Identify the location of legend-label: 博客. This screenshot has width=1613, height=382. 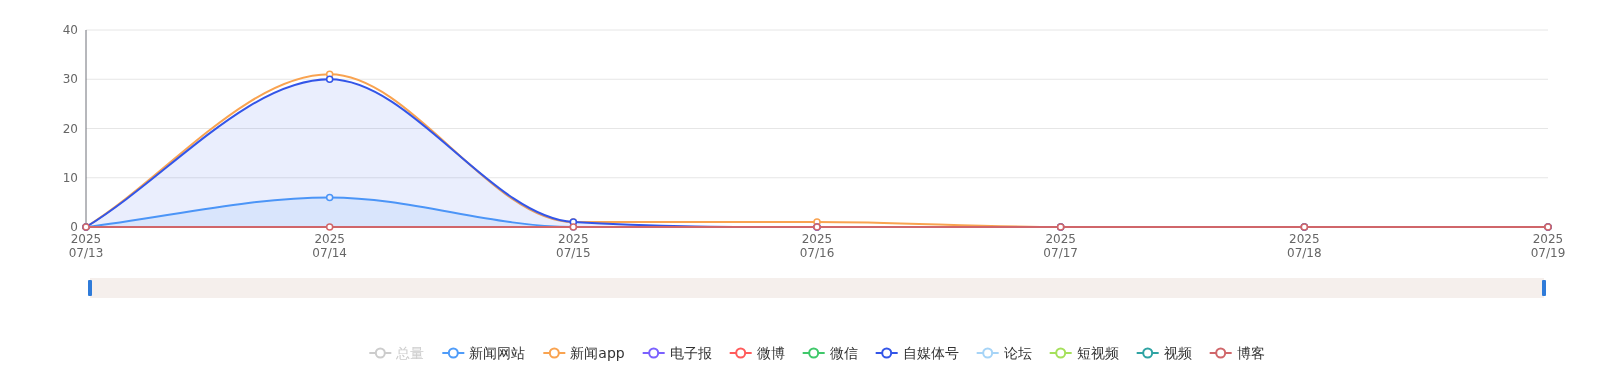
(1250, 353).